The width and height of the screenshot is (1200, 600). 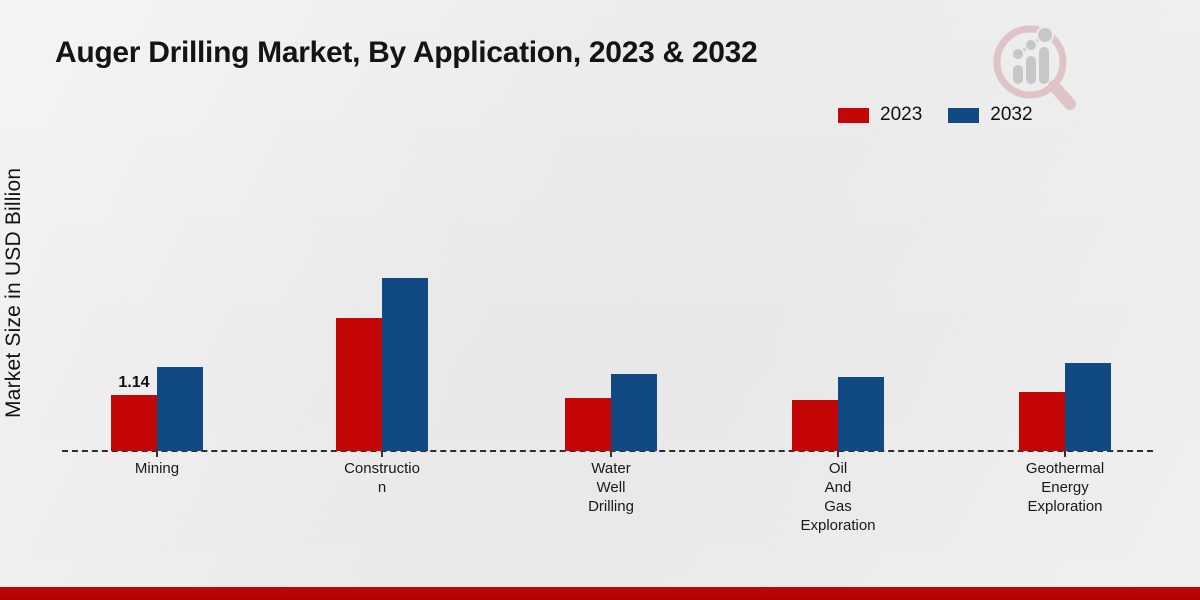 What do you see at coordinates (157, 468) in the screenshot?
I see `category-label-0: Mining` at bounding box center [157, 468].